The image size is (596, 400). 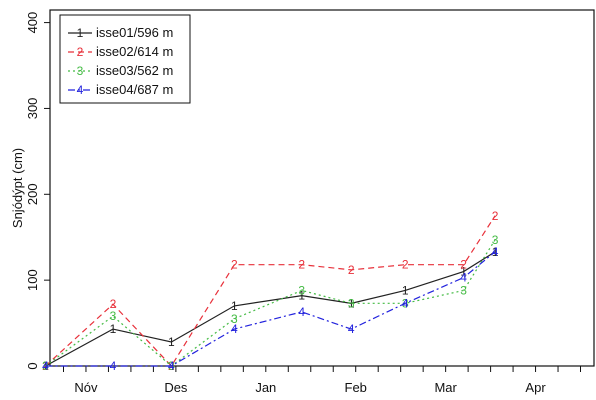 What do you see at coordinates (535, 387) in the screenshot?
I see `x-tick-label: Apr` at bounding box center [535, 387].